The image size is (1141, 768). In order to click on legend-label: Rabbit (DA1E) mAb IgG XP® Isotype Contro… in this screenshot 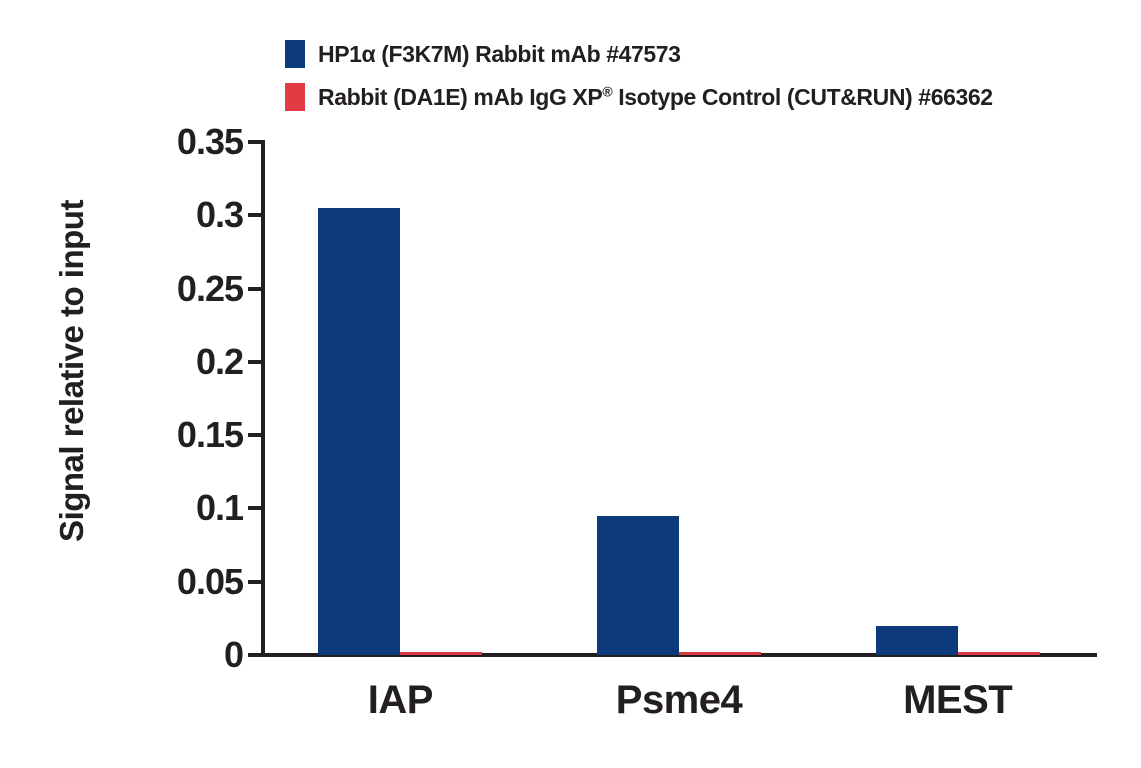, I will do `click(655, 96)`.